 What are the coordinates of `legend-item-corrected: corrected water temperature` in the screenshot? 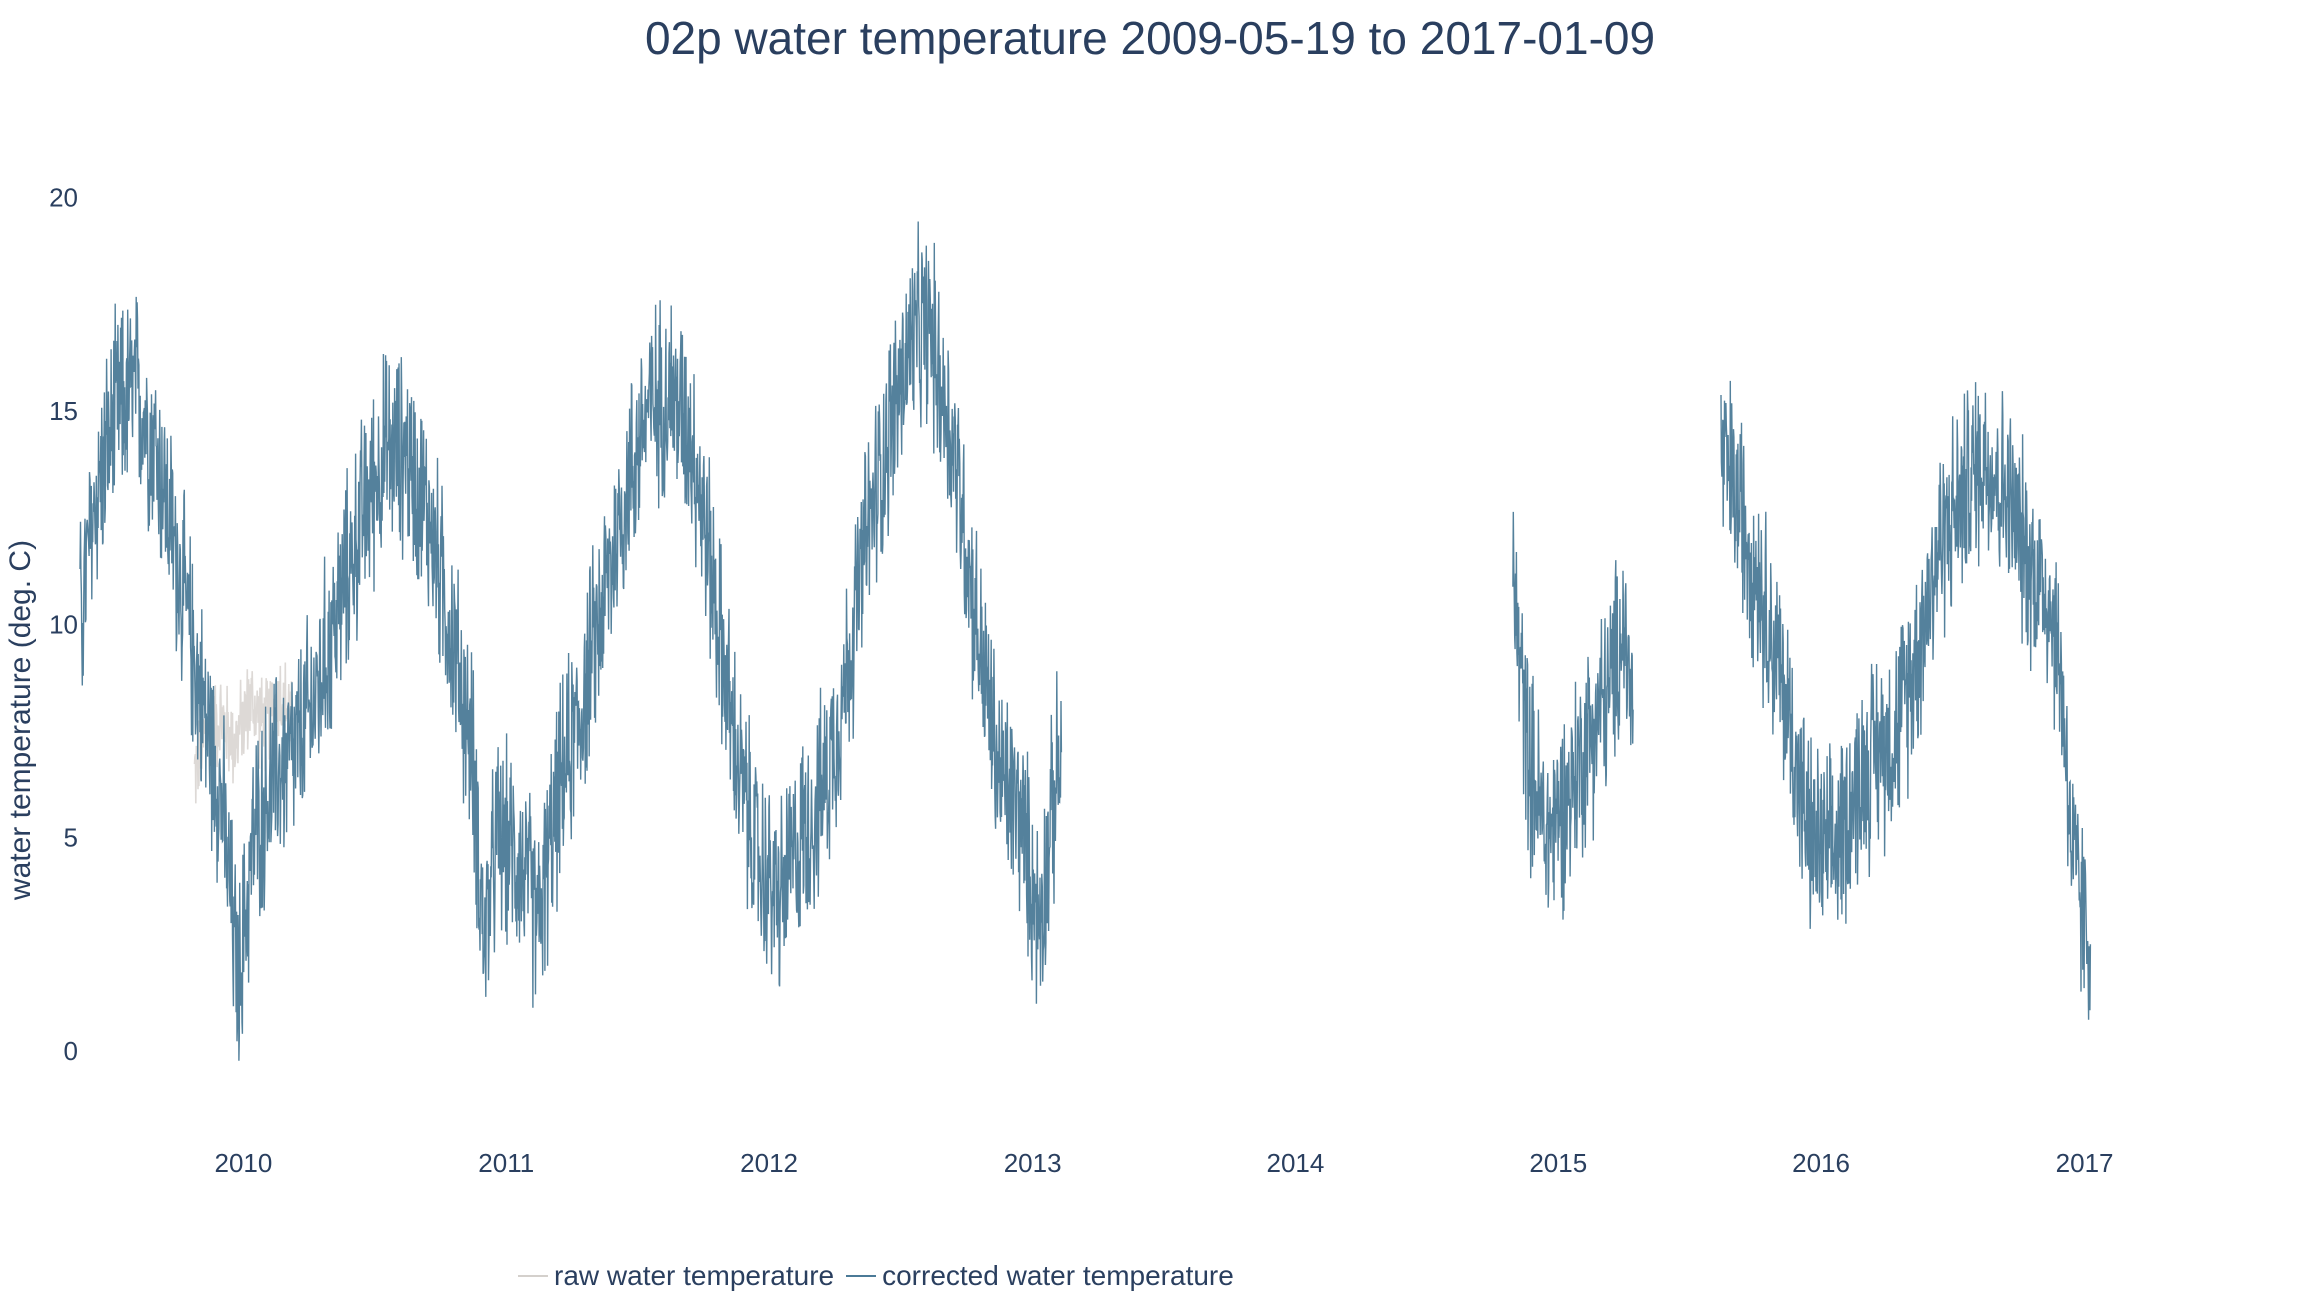 It's located at (1040, 1276).